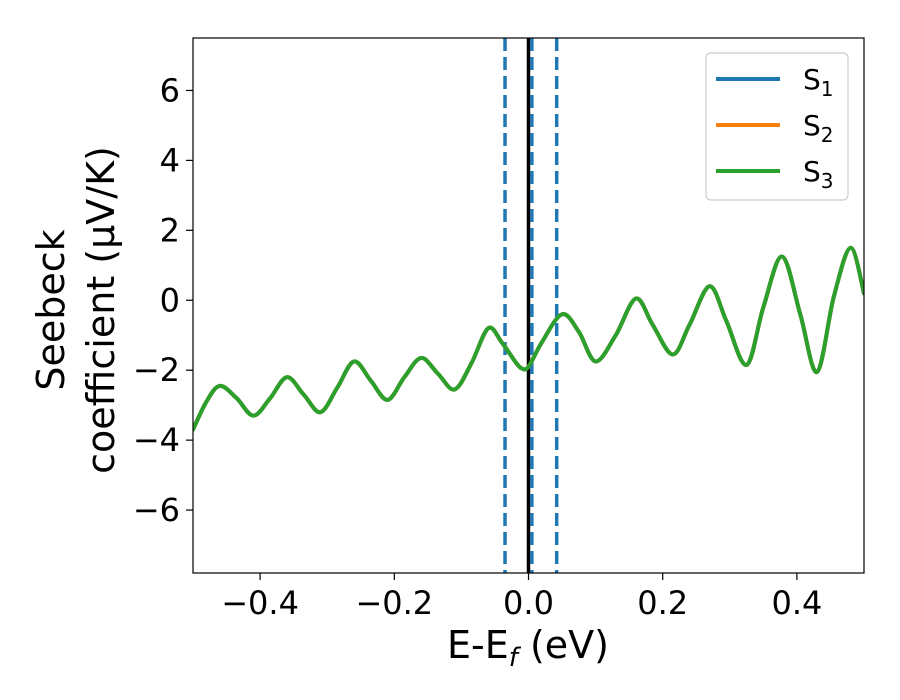  I want to click on x-axis-label: E-Ef (eV), so click(528, 648).